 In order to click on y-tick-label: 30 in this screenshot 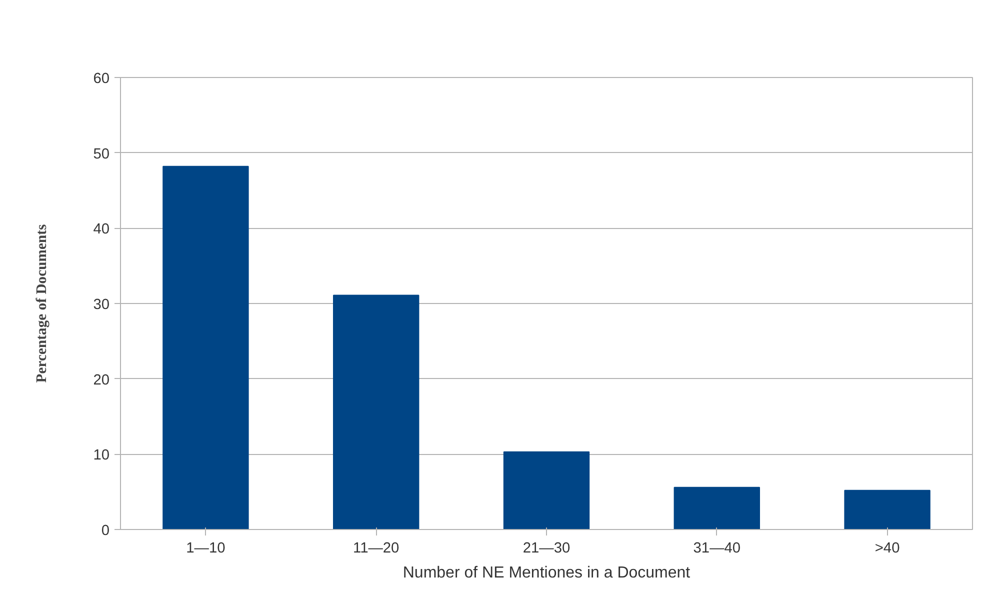, I will do `click(101, 305)`.